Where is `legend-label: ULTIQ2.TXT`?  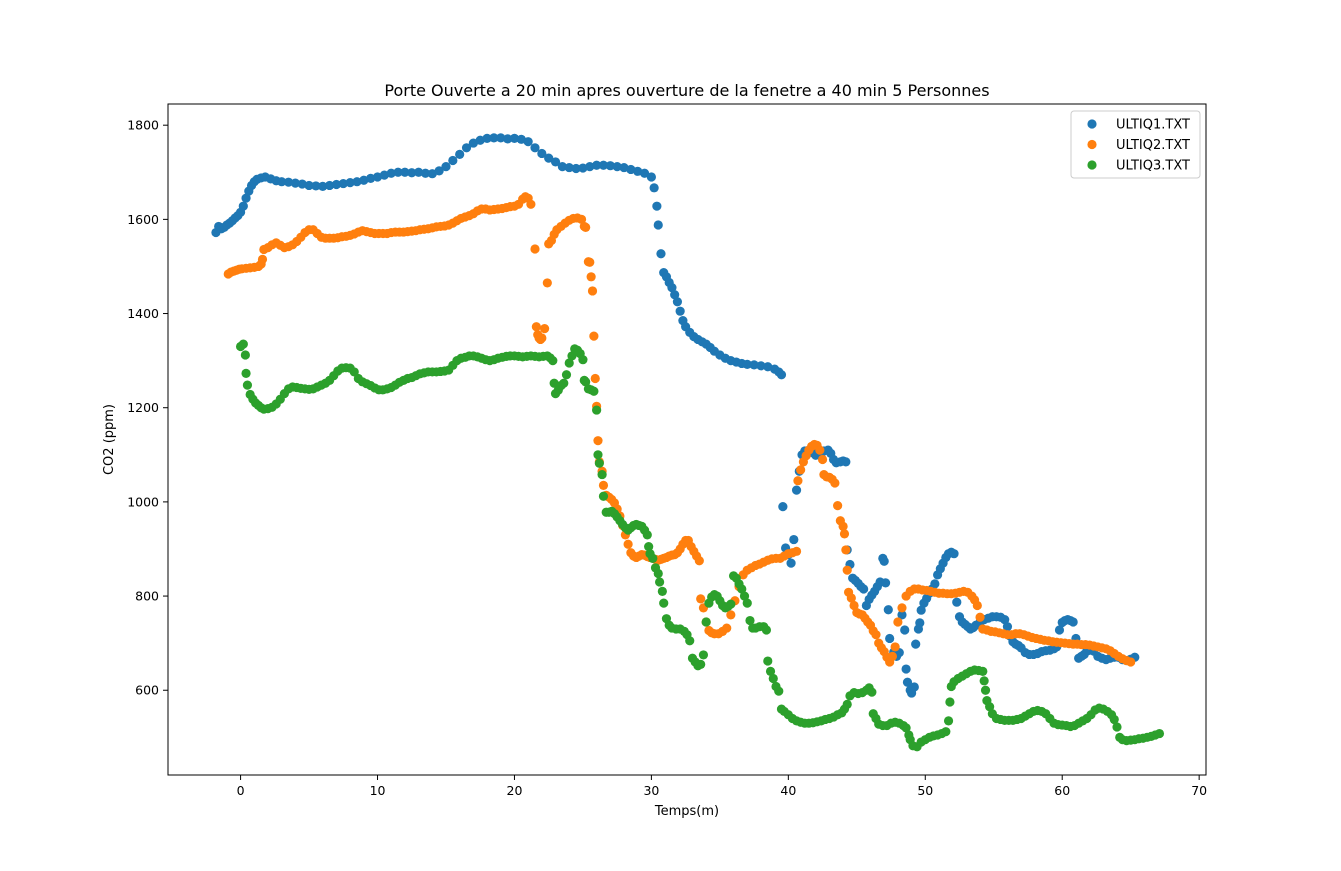 legend-label: ULTIQ2.TXT is located at coordinates (1153, 145).